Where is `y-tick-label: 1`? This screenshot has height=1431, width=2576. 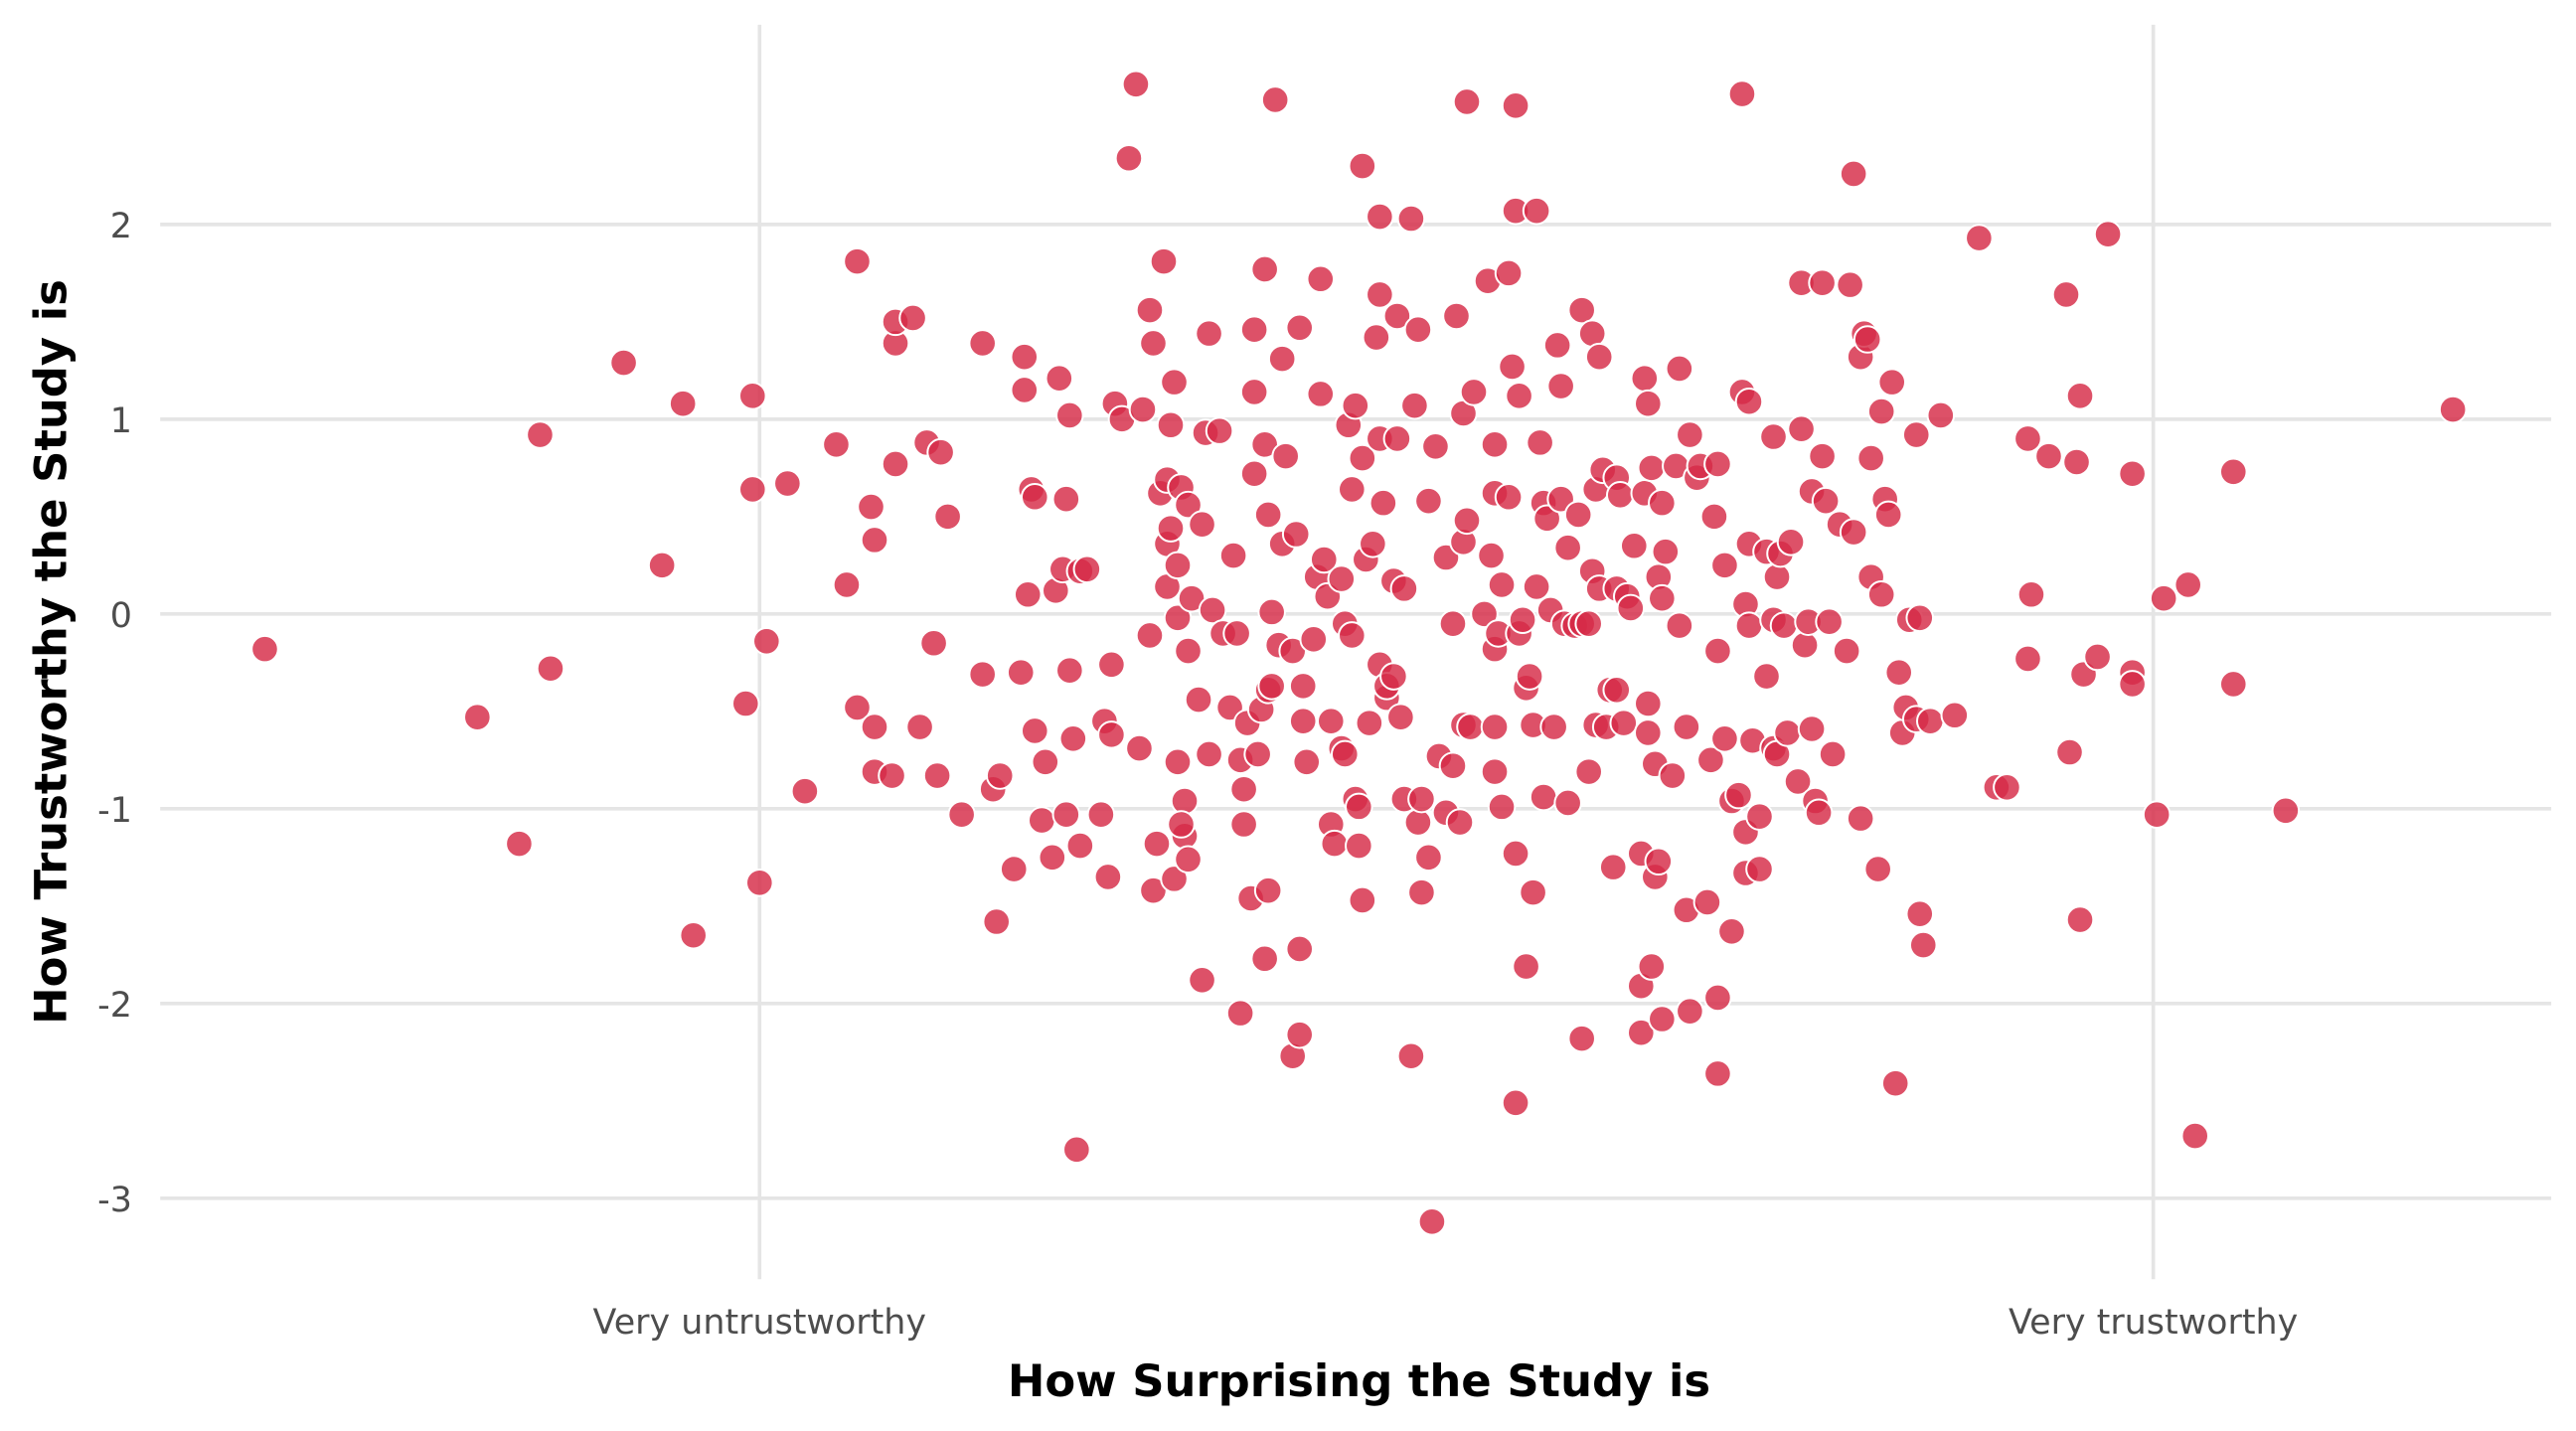 y-tick-label: 1 is located at coordinates (121, 421).